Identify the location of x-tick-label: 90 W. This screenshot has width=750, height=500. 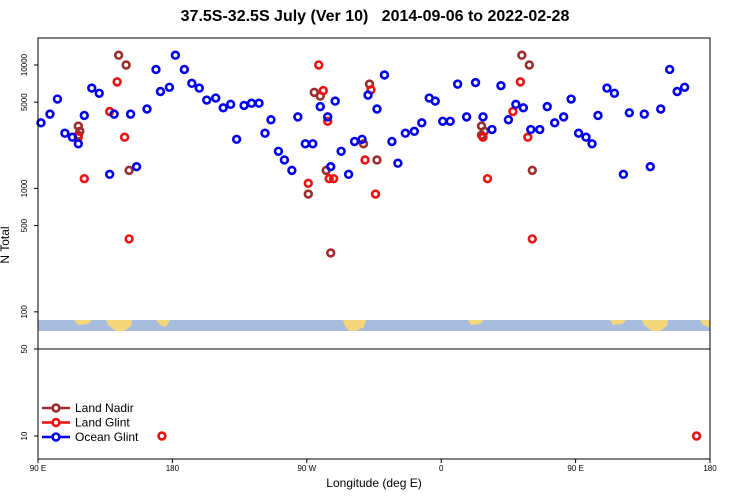
(306, 468).